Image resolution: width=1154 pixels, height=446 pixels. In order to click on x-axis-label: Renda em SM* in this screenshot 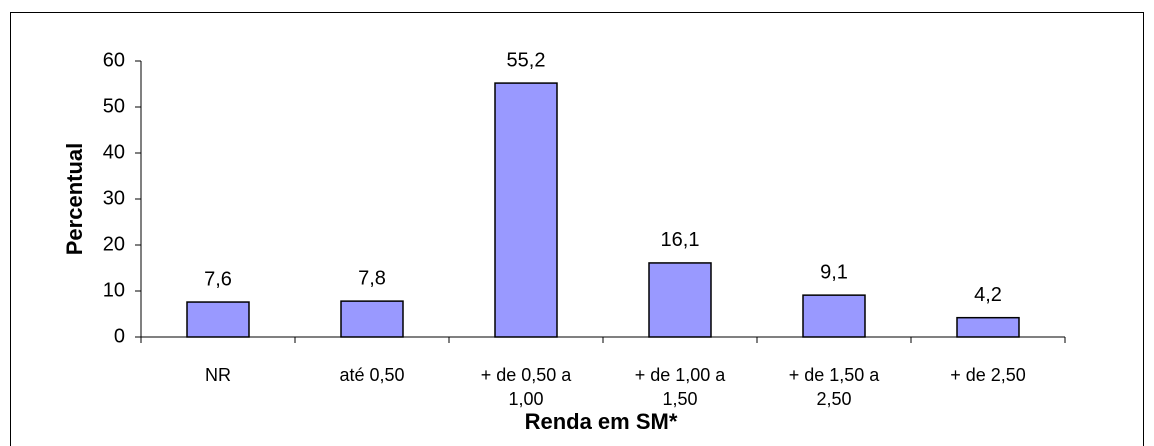, I will do `click(601, 421)`.